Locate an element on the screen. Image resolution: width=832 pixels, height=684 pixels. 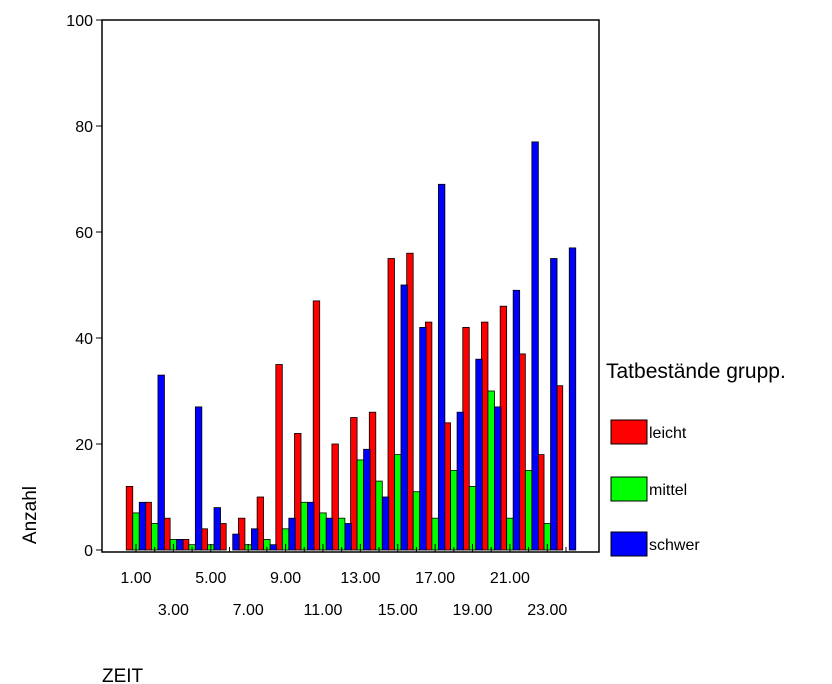
legend-label-schwer: schwer is located at coordinates (674, 545).